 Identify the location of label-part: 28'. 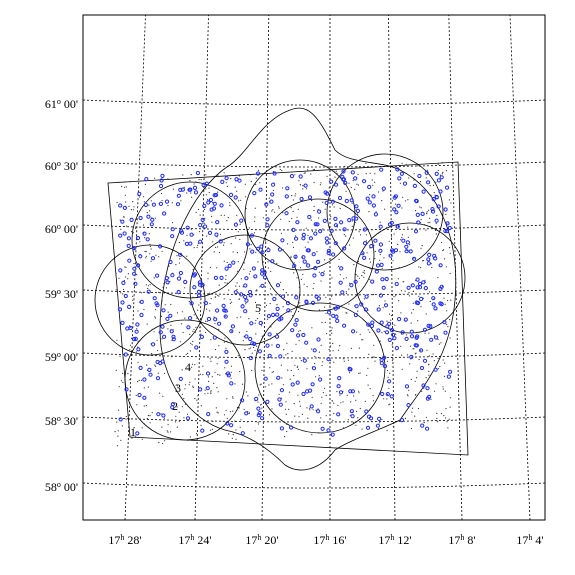
(132, 540).